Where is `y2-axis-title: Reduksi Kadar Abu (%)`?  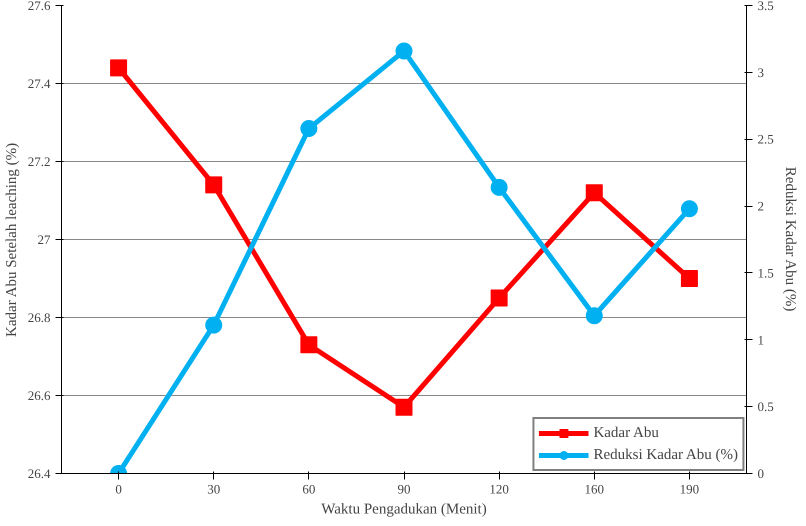 y2-axis-title: Reduksi Kadar Abu (%) is located at coordinates (790, 239).